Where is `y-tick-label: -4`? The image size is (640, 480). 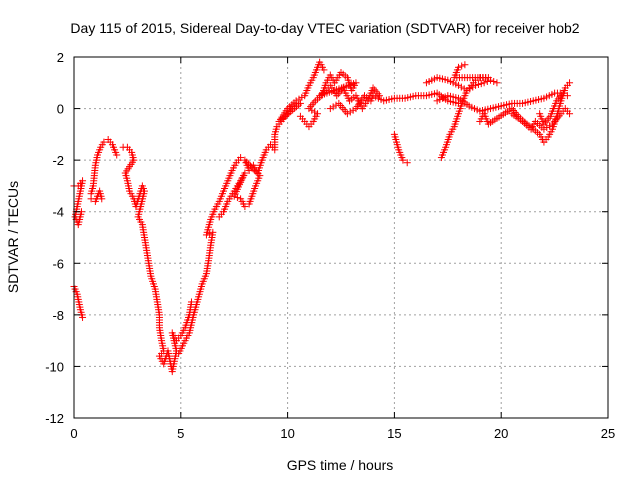 y-tick-label: -4 is located at coordinates (58, 212).